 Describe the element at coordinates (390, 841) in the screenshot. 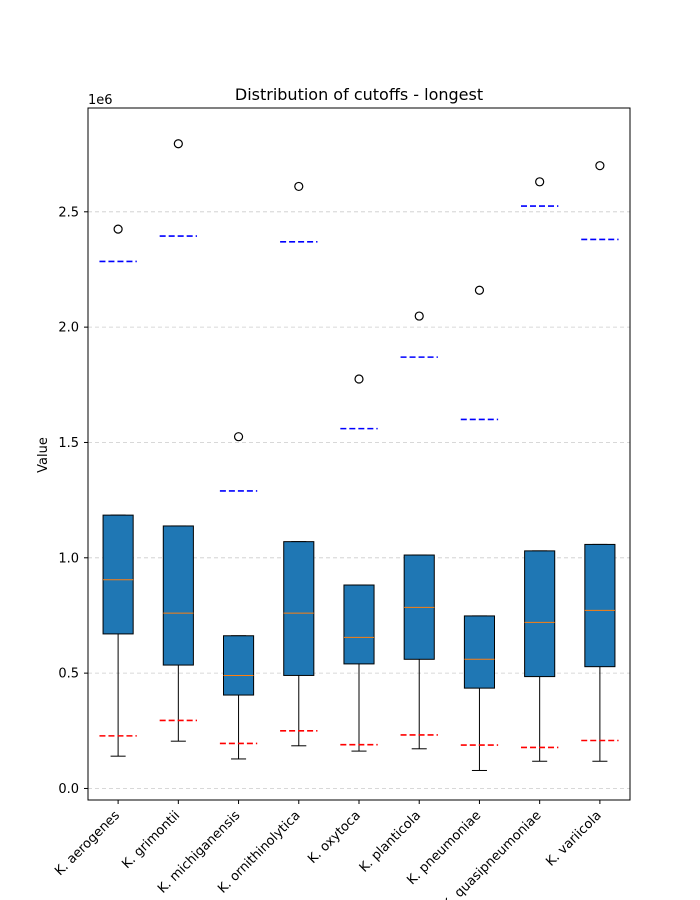

I see `x-tick-label: K. planticola` at that location.